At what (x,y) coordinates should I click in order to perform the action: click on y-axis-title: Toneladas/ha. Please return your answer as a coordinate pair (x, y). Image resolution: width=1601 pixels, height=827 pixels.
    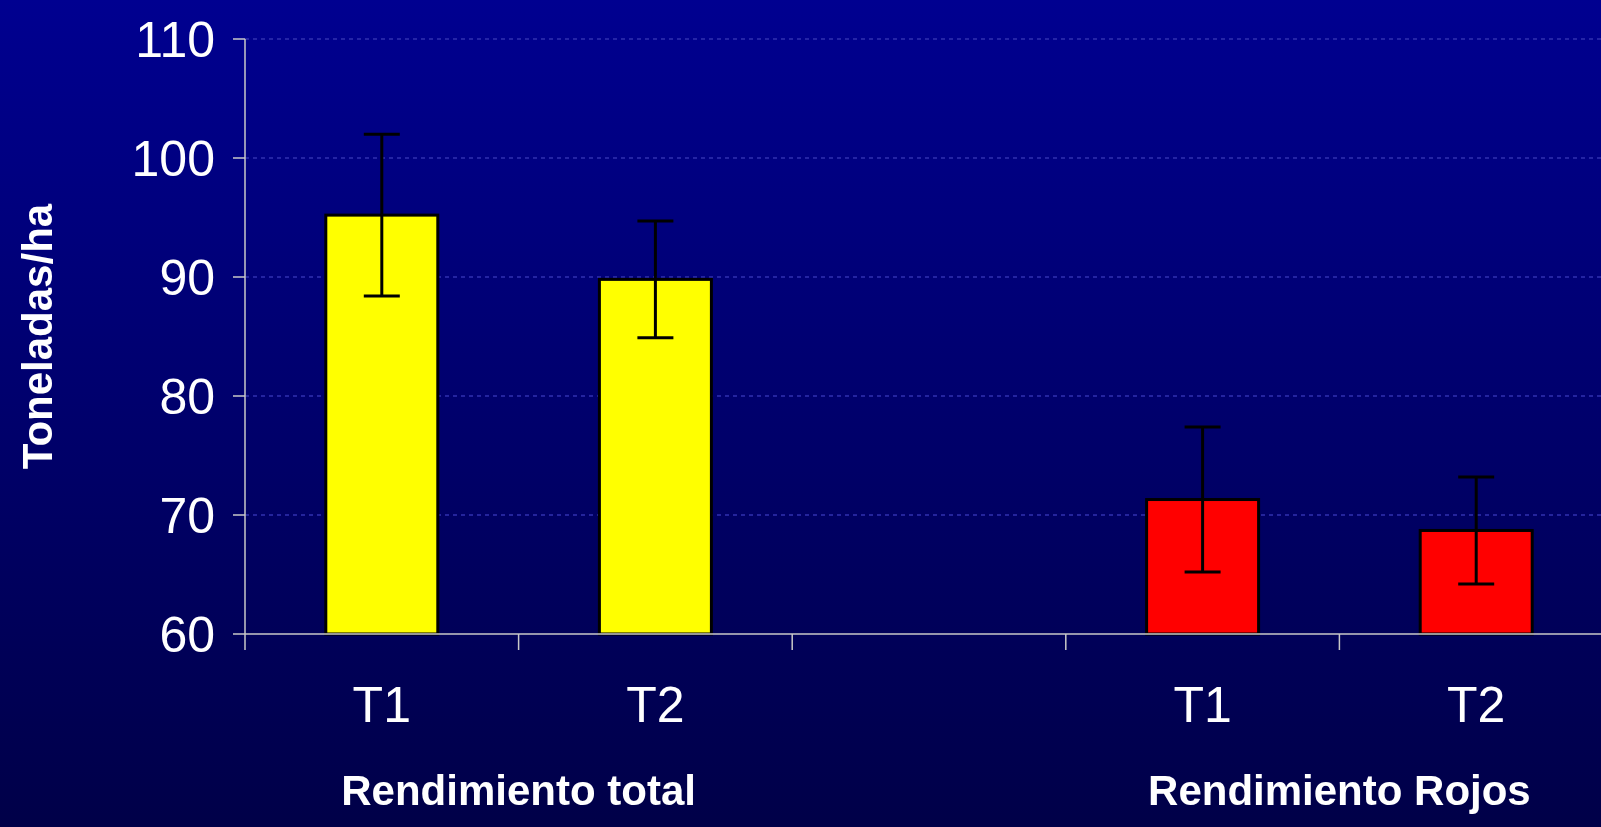
    Looking at the image, I should click on (37, 336).